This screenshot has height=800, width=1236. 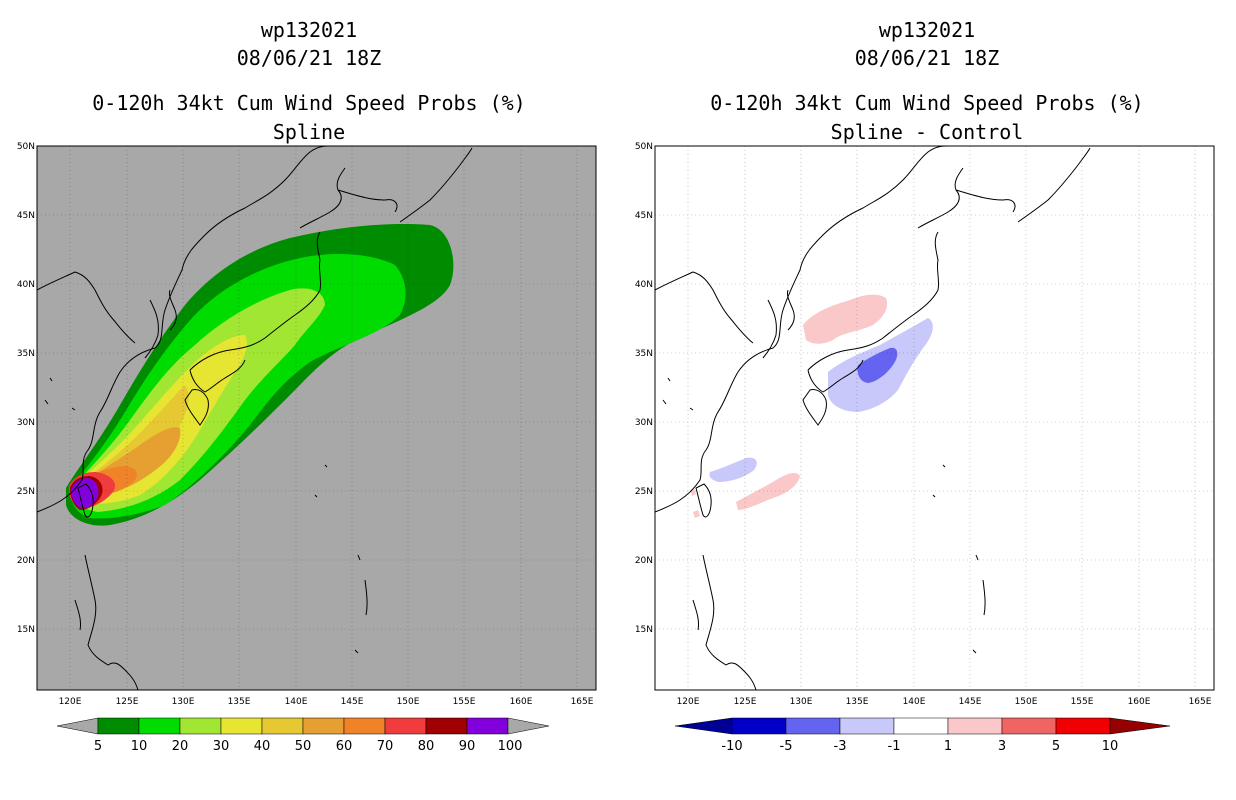 What do you see at coordinates (768, 491) in the screenshot?
I see `positive-diff-south` at bounding box center [768, 491].